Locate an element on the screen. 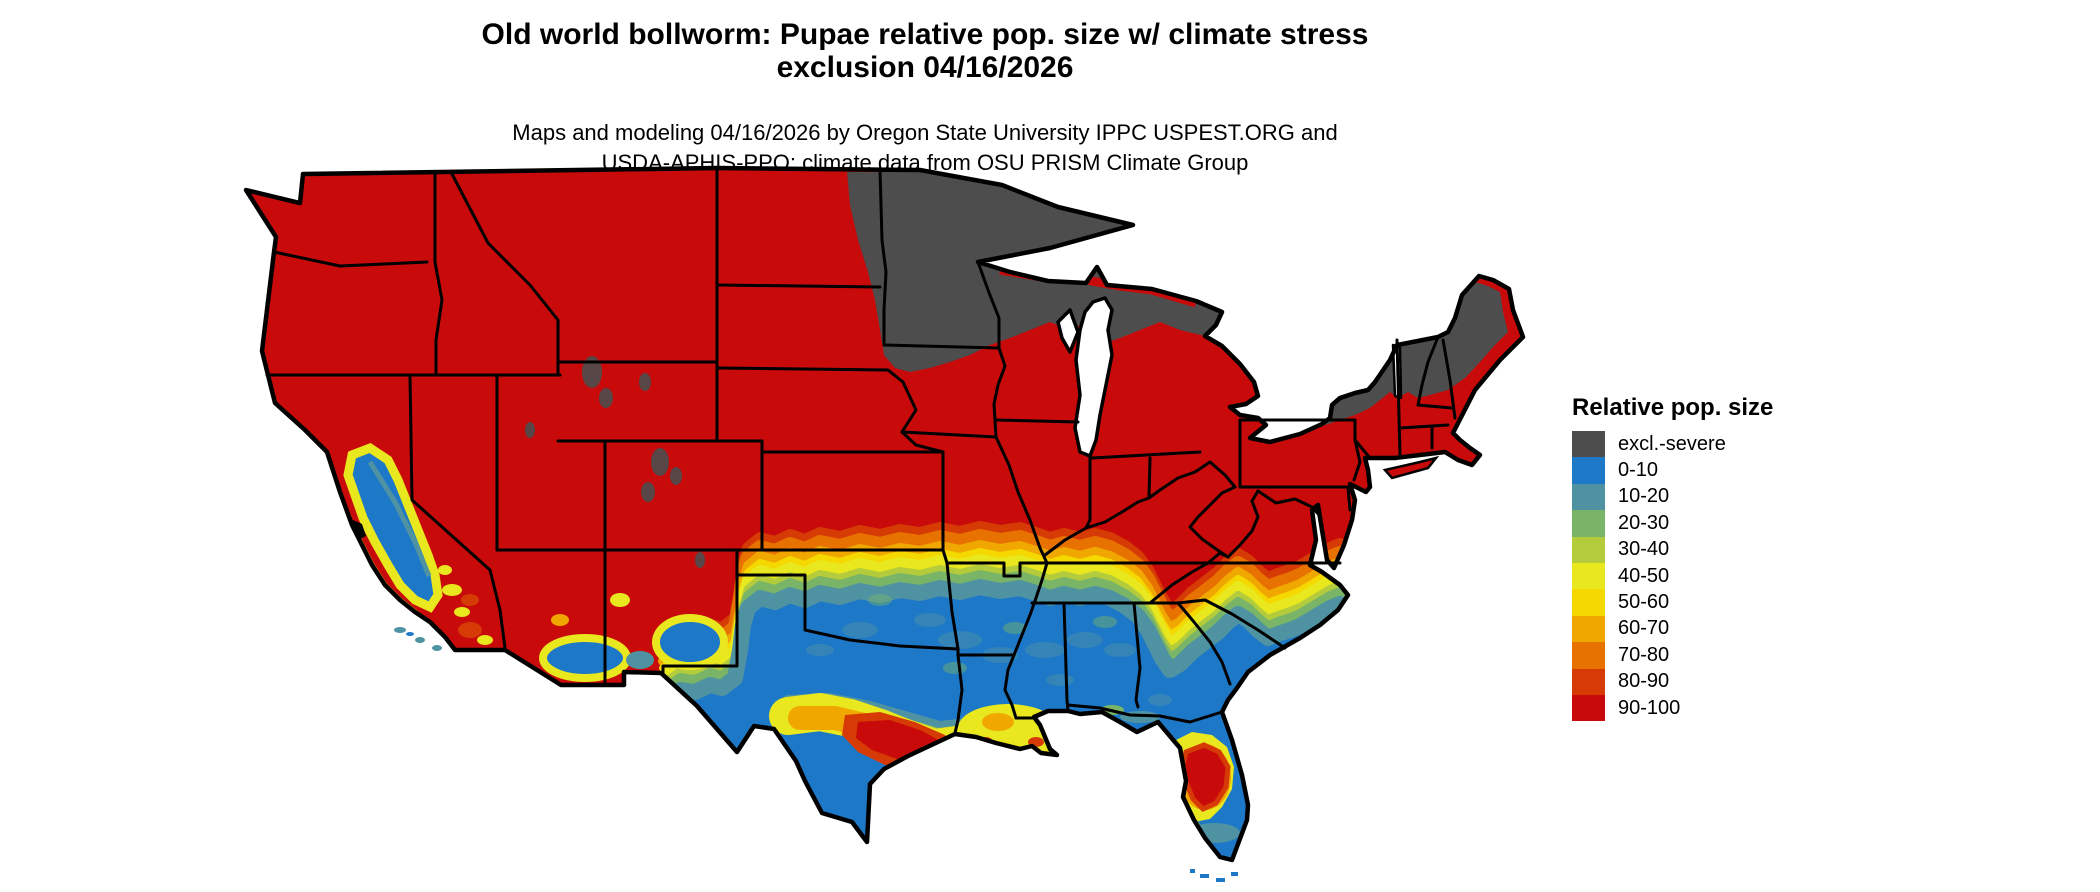 Image resolution: width=2100 pixels, height=892 pixels. legend-label: 90-100 is located at coordinates (1649, 707).